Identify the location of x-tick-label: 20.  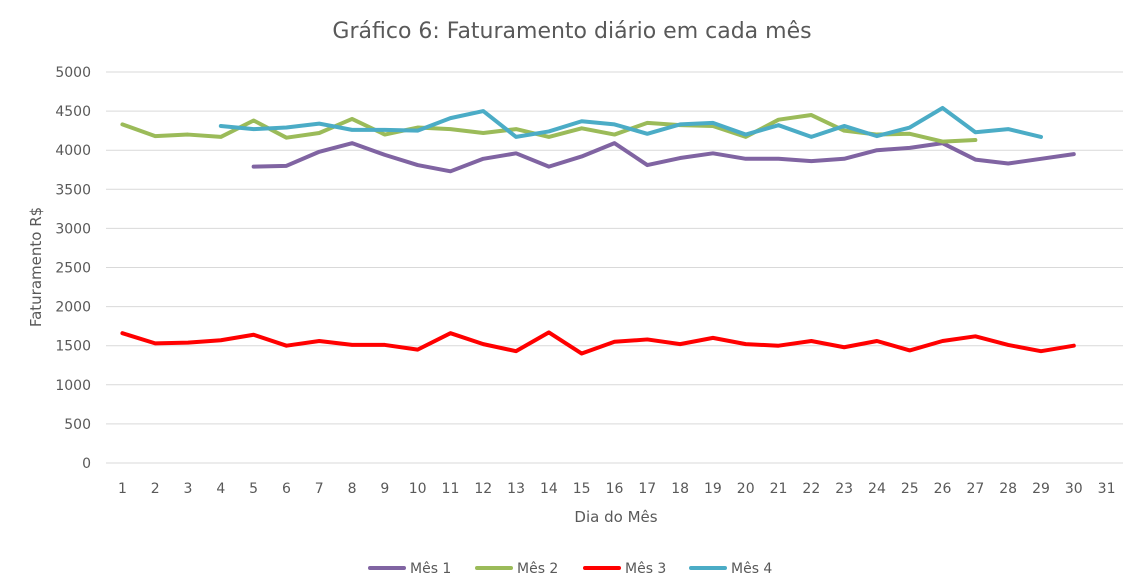
(746, 489).